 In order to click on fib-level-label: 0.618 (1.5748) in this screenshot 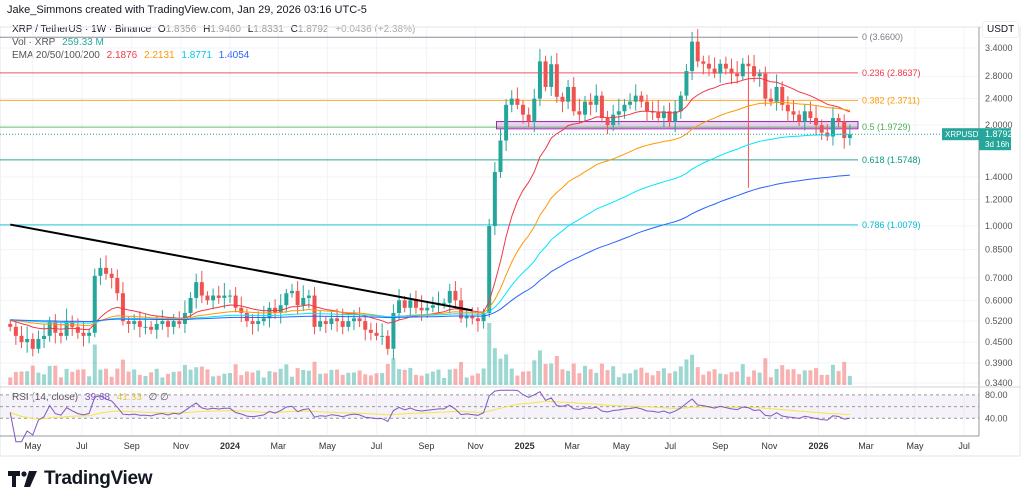, I will do `click(891, 160)`.